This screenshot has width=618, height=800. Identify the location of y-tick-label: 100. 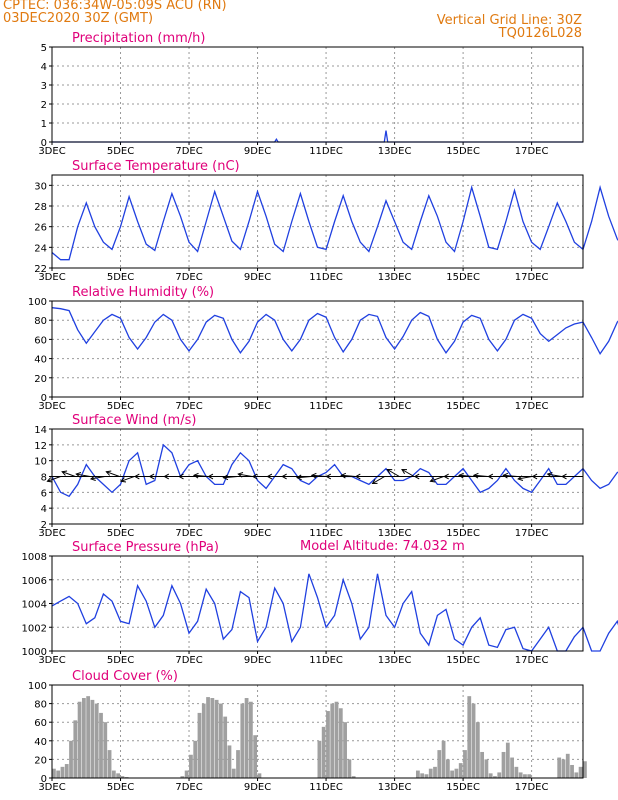
(37, 302).